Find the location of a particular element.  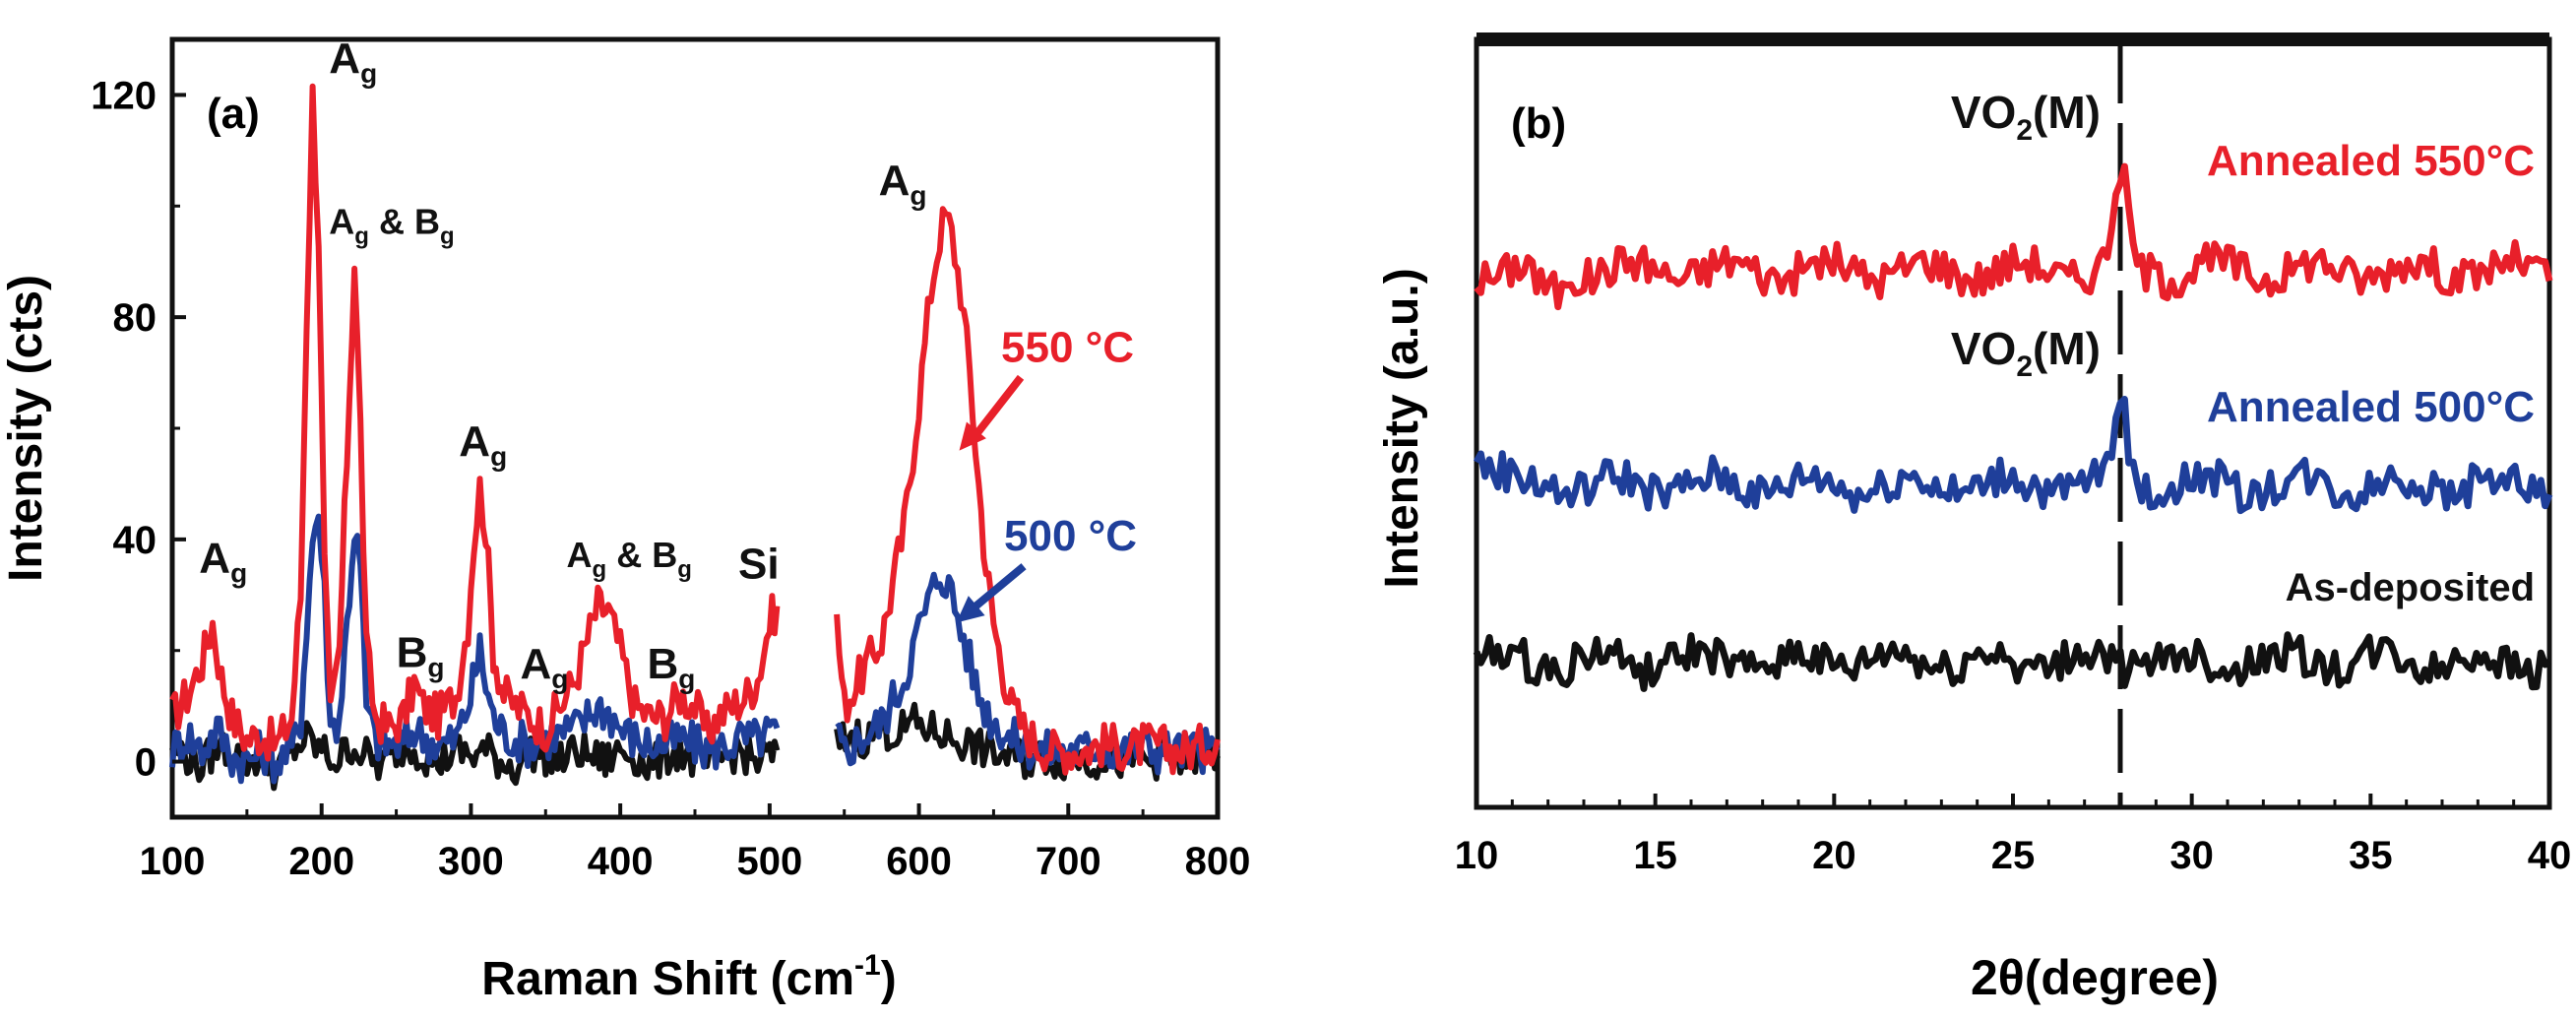

x-tick-label: 30 is located at coordinates (2191, 855).